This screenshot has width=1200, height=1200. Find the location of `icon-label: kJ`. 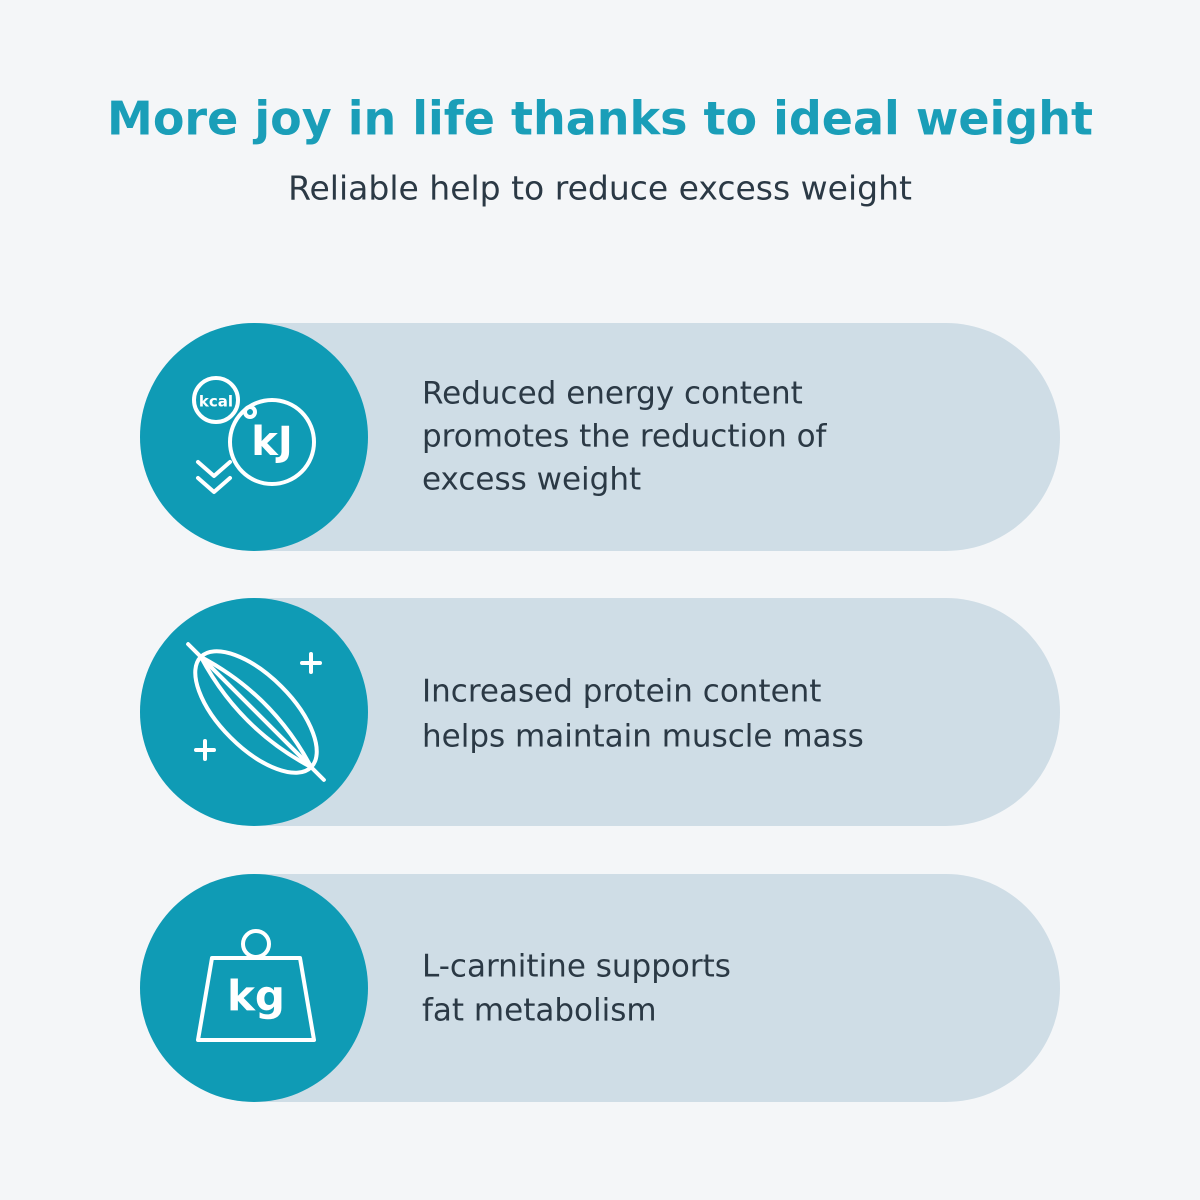

icon-label: kJ is located at coordinates (271, 442).